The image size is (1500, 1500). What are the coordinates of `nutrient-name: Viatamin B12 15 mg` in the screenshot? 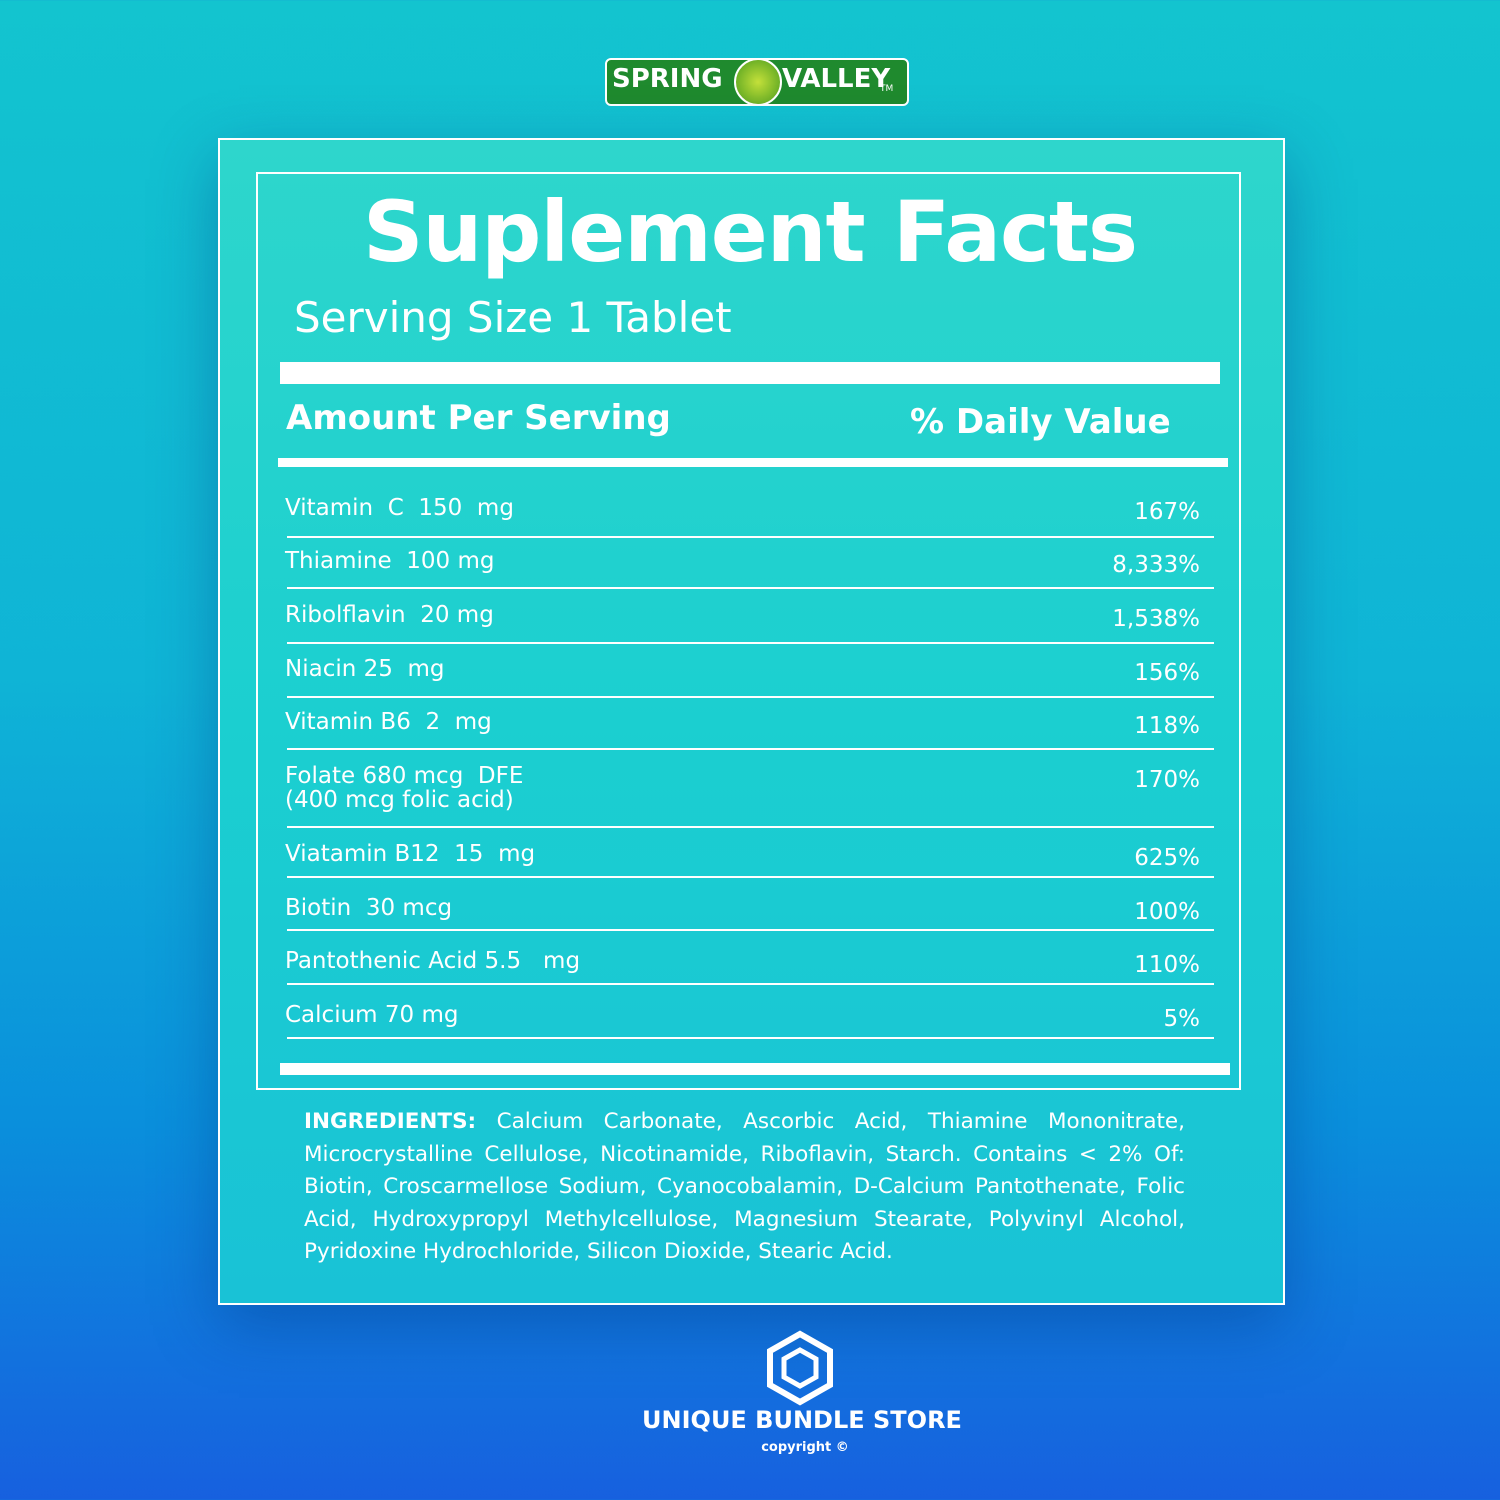 It's located at (410, 854).